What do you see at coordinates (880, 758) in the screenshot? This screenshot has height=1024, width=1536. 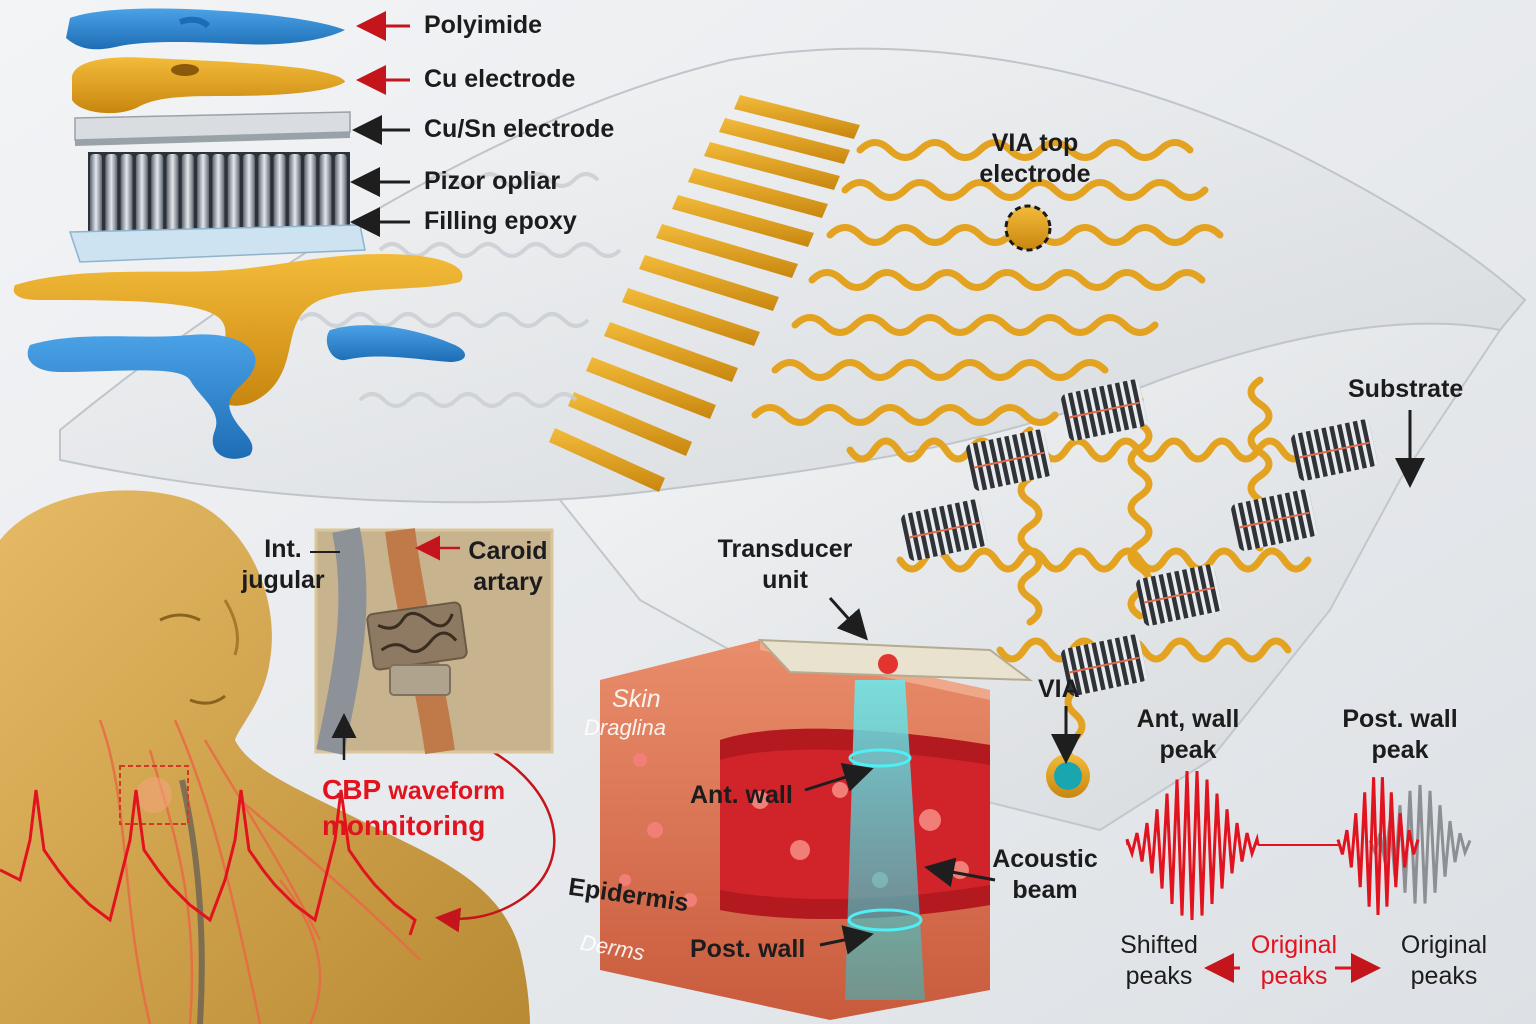 I see `ant-wall-echo` at bounding box center [880, 758].